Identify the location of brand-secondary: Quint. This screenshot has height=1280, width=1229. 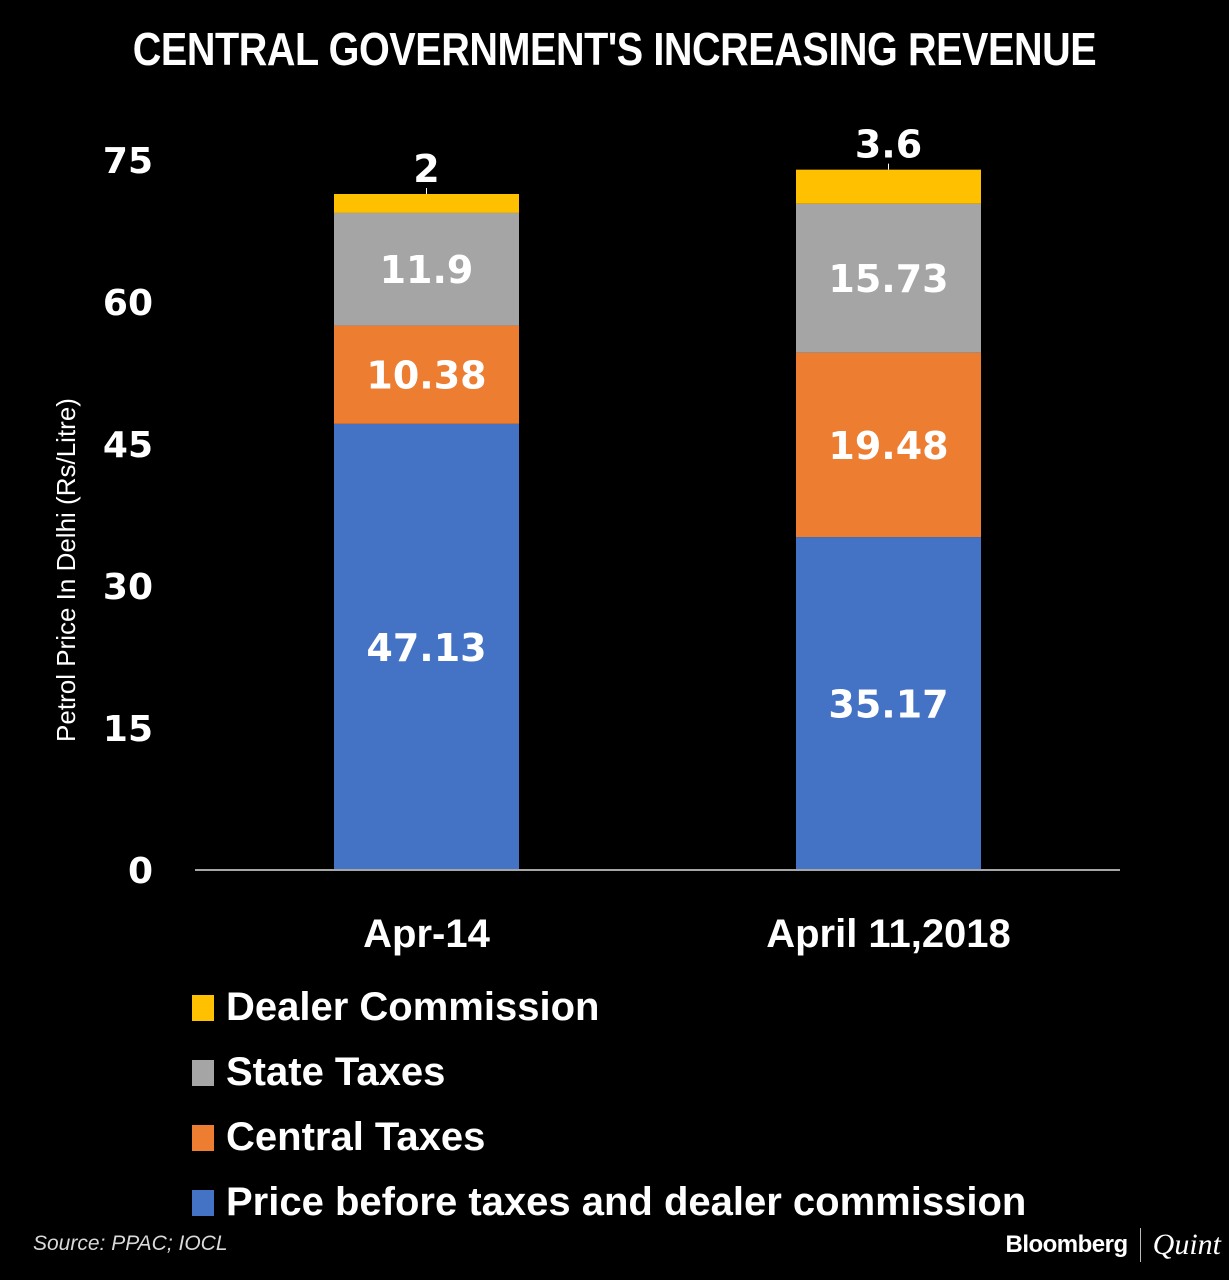
(1186, 1244).